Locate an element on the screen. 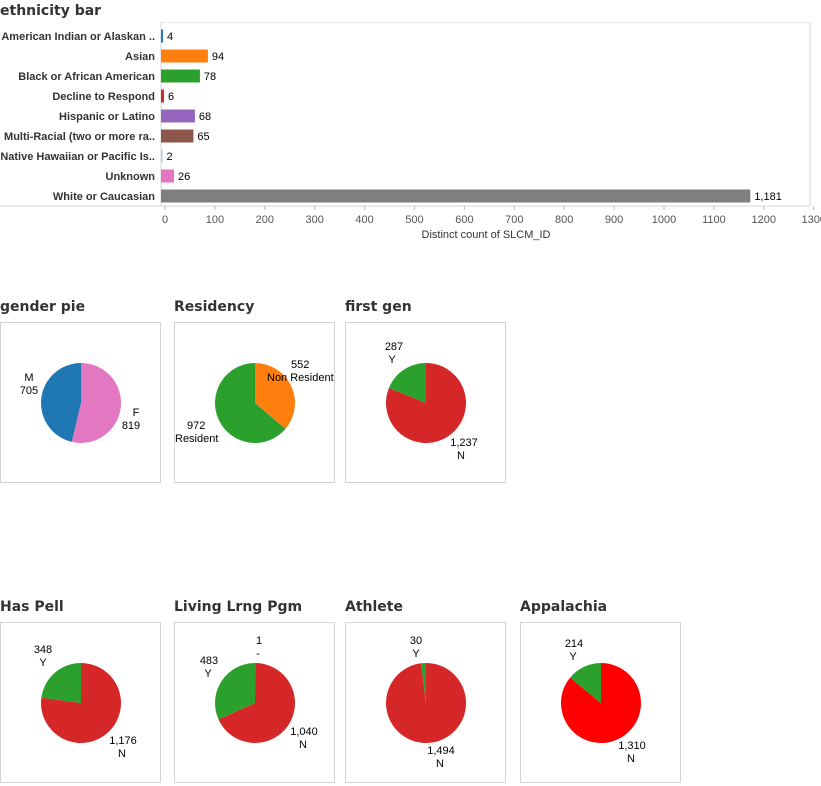  bar-hispanic-or-latino is located at coordinates (178, 116).